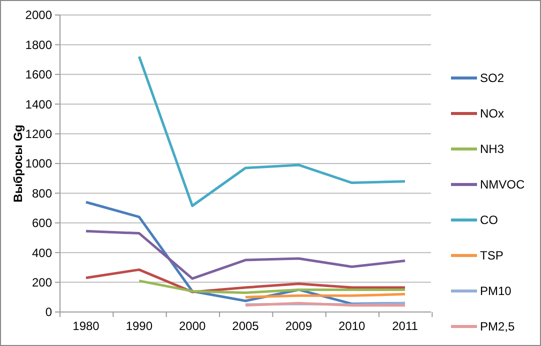 The width and height of the screenshot is (541, 346). Describe the element at coordinates (38, 134) in the screenshot. I see `y-tick-label: 1200` at that location.